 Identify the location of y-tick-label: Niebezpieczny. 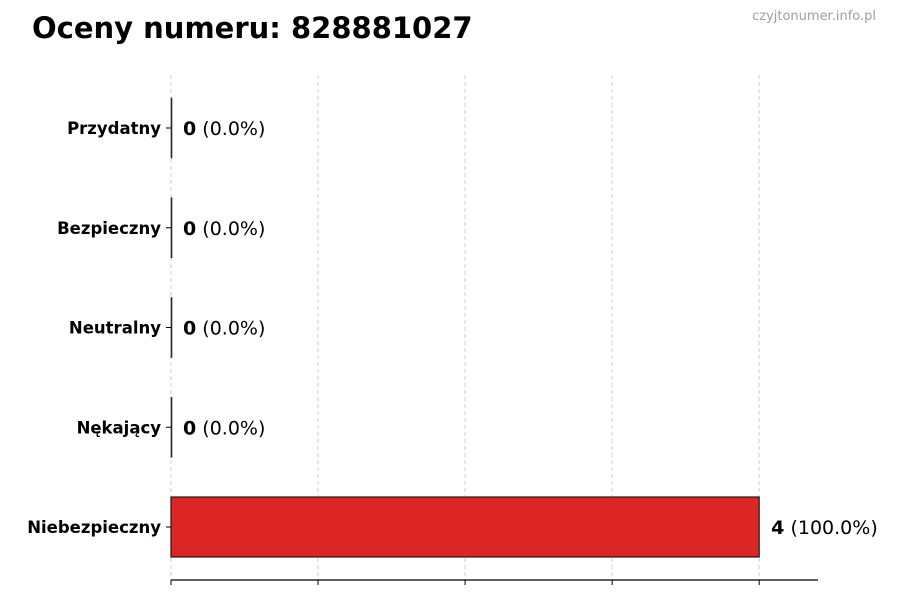
(94, 527).